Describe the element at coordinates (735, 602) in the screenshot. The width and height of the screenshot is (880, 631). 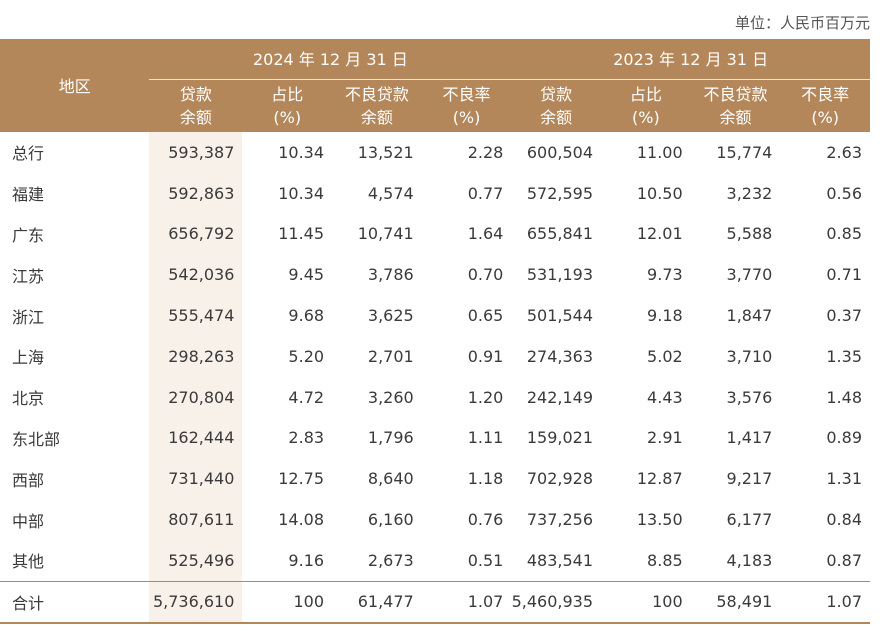
I see `value-cell: 58,491` at that location.